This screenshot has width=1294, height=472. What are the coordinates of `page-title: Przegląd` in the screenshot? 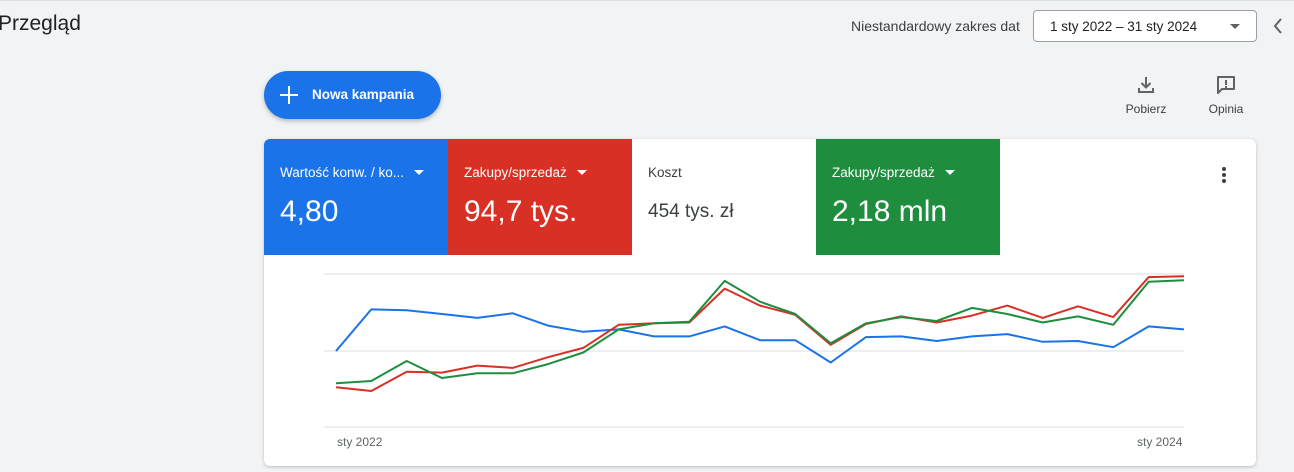 It's located at (40, 23).